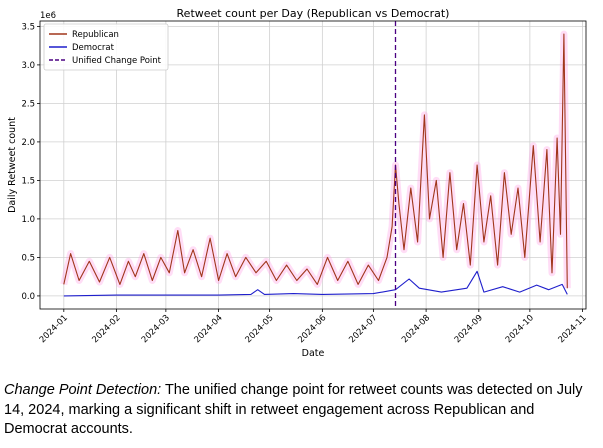 Image resolution: width=603 pixels, height=448 pixels. I want to click on y-tick-label: 2.5, so click(28, 104).